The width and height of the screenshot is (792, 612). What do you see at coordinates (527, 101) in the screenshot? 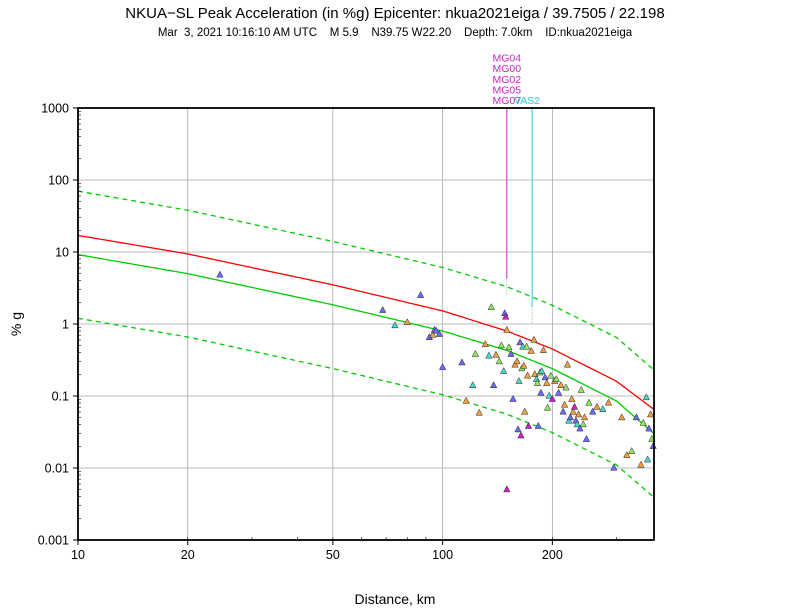
I see `flag-label: VAS2` at bounding box center [527, 101].